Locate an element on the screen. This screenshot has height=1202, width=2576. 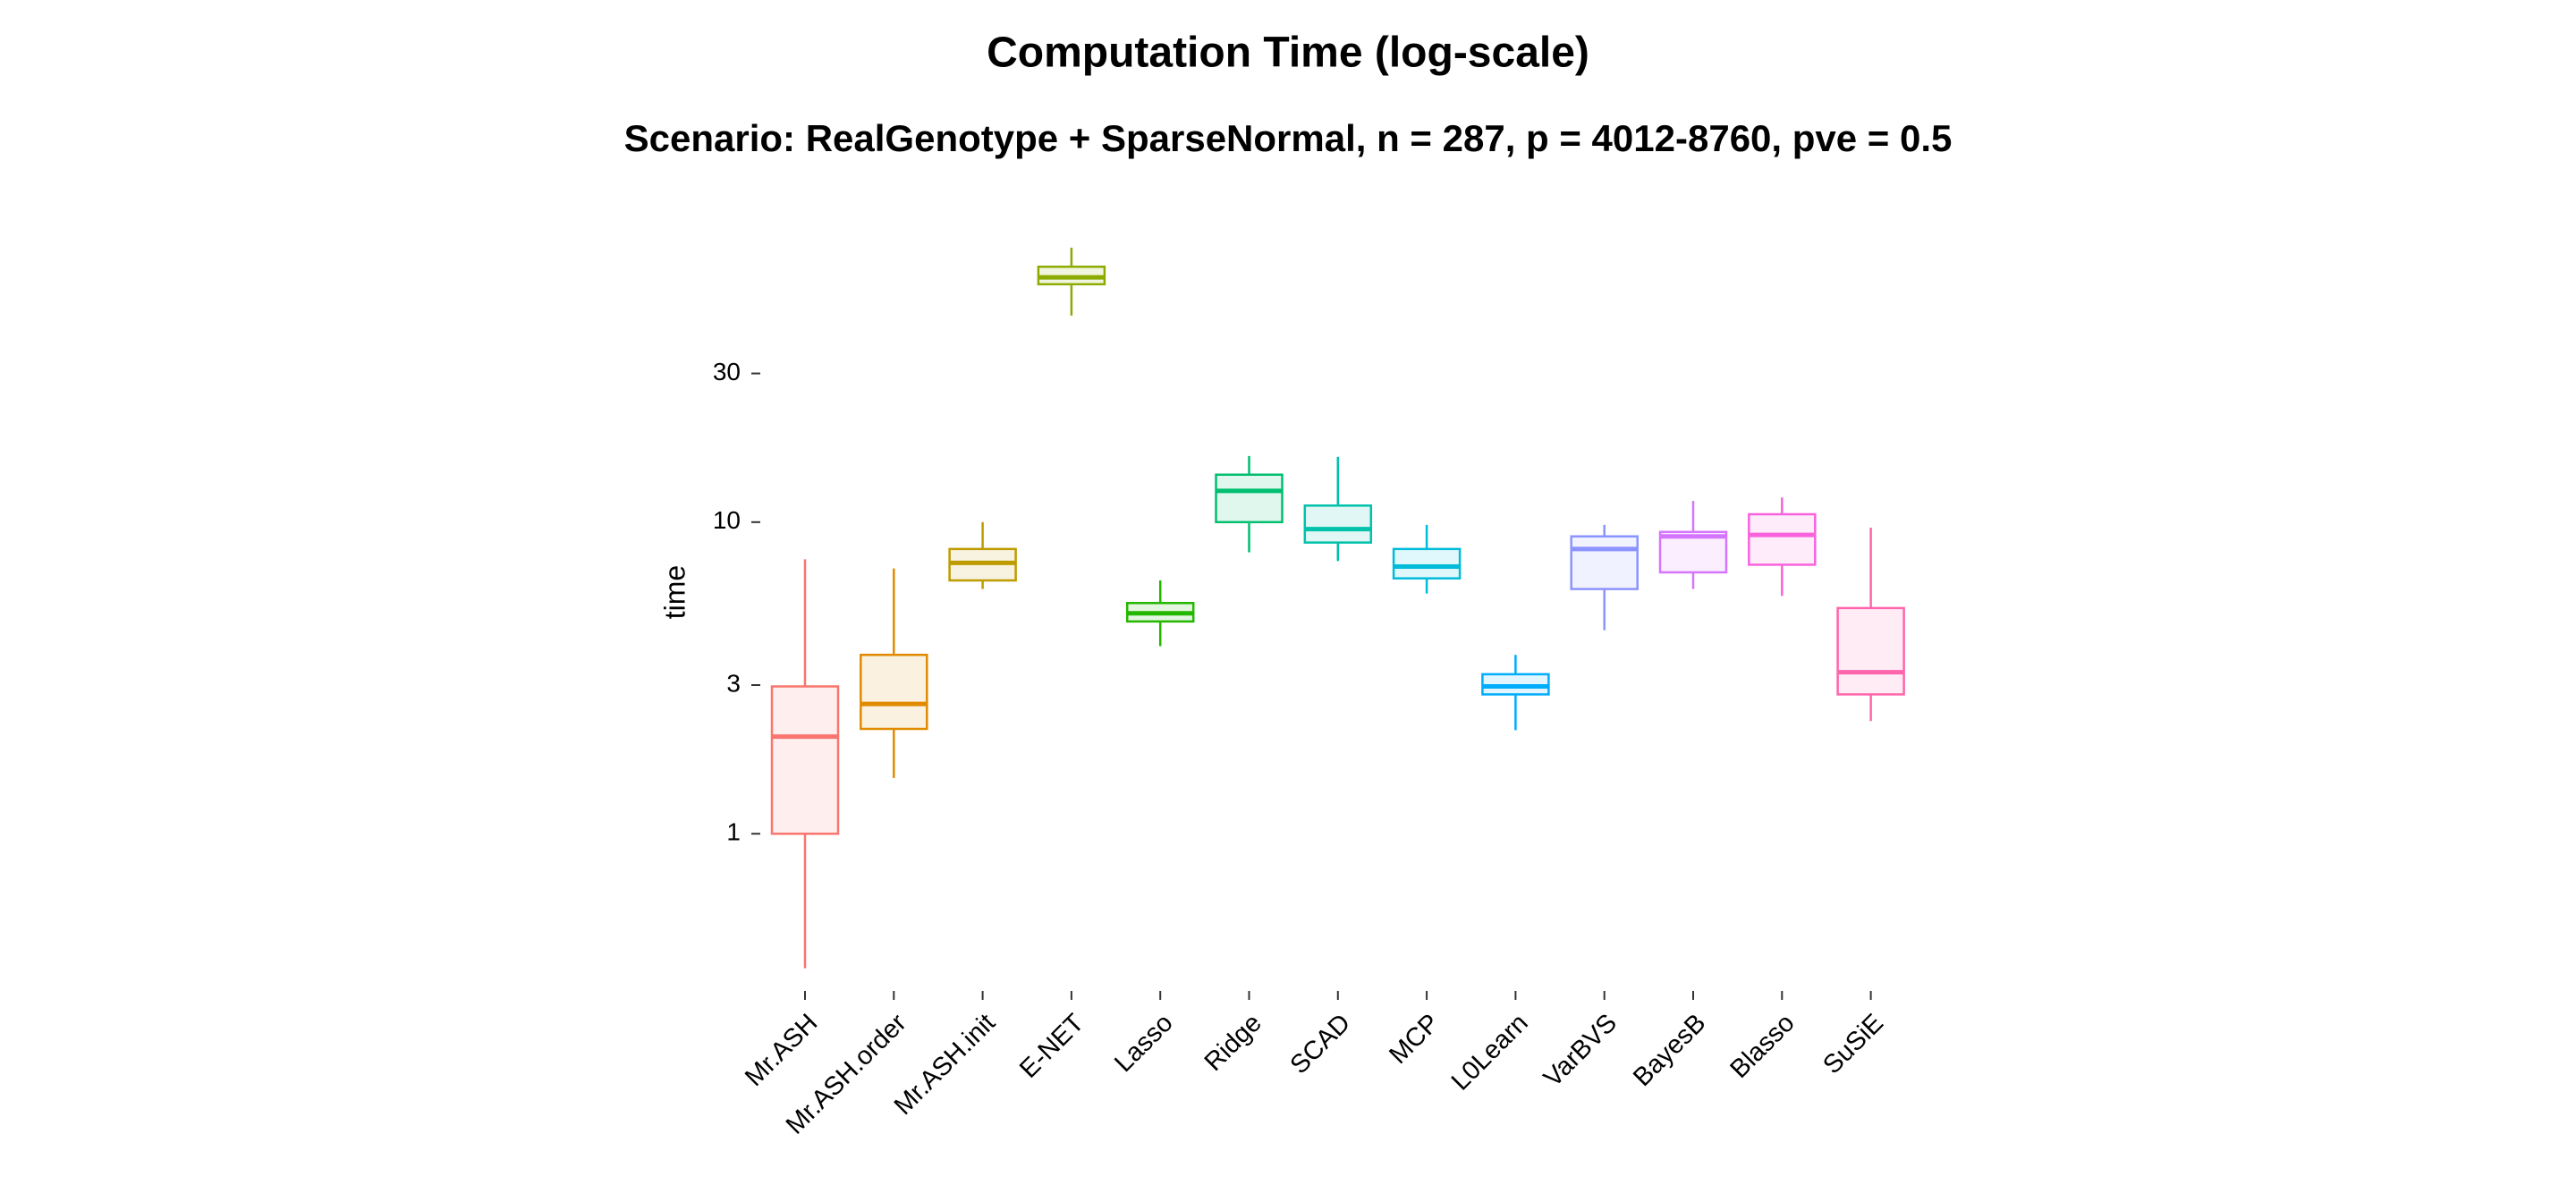
chart-title: Computation Time (log-scale) is located at coordinates (1288, 53).